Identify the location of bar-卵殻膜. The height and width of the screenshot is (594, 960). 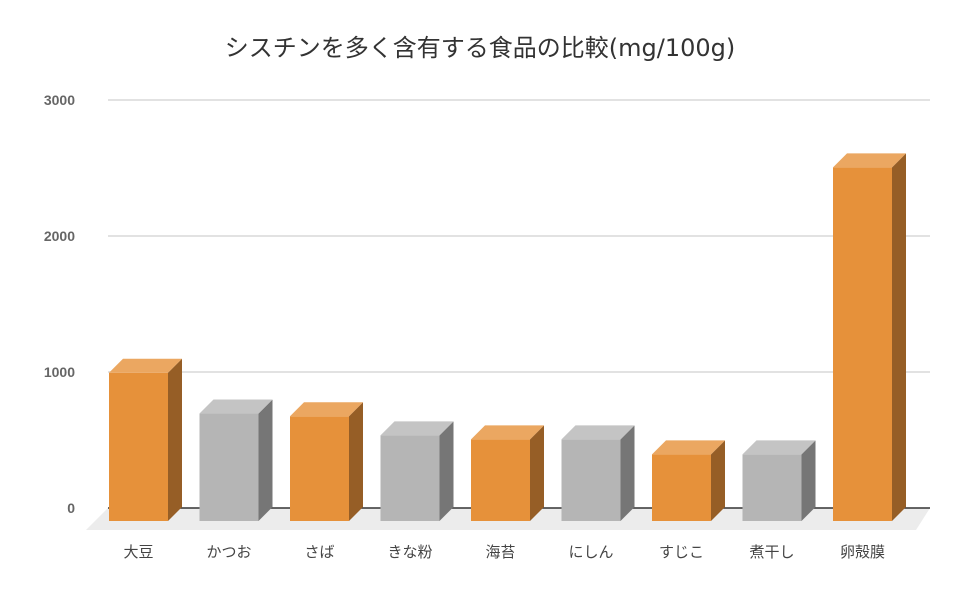
(869, 337).